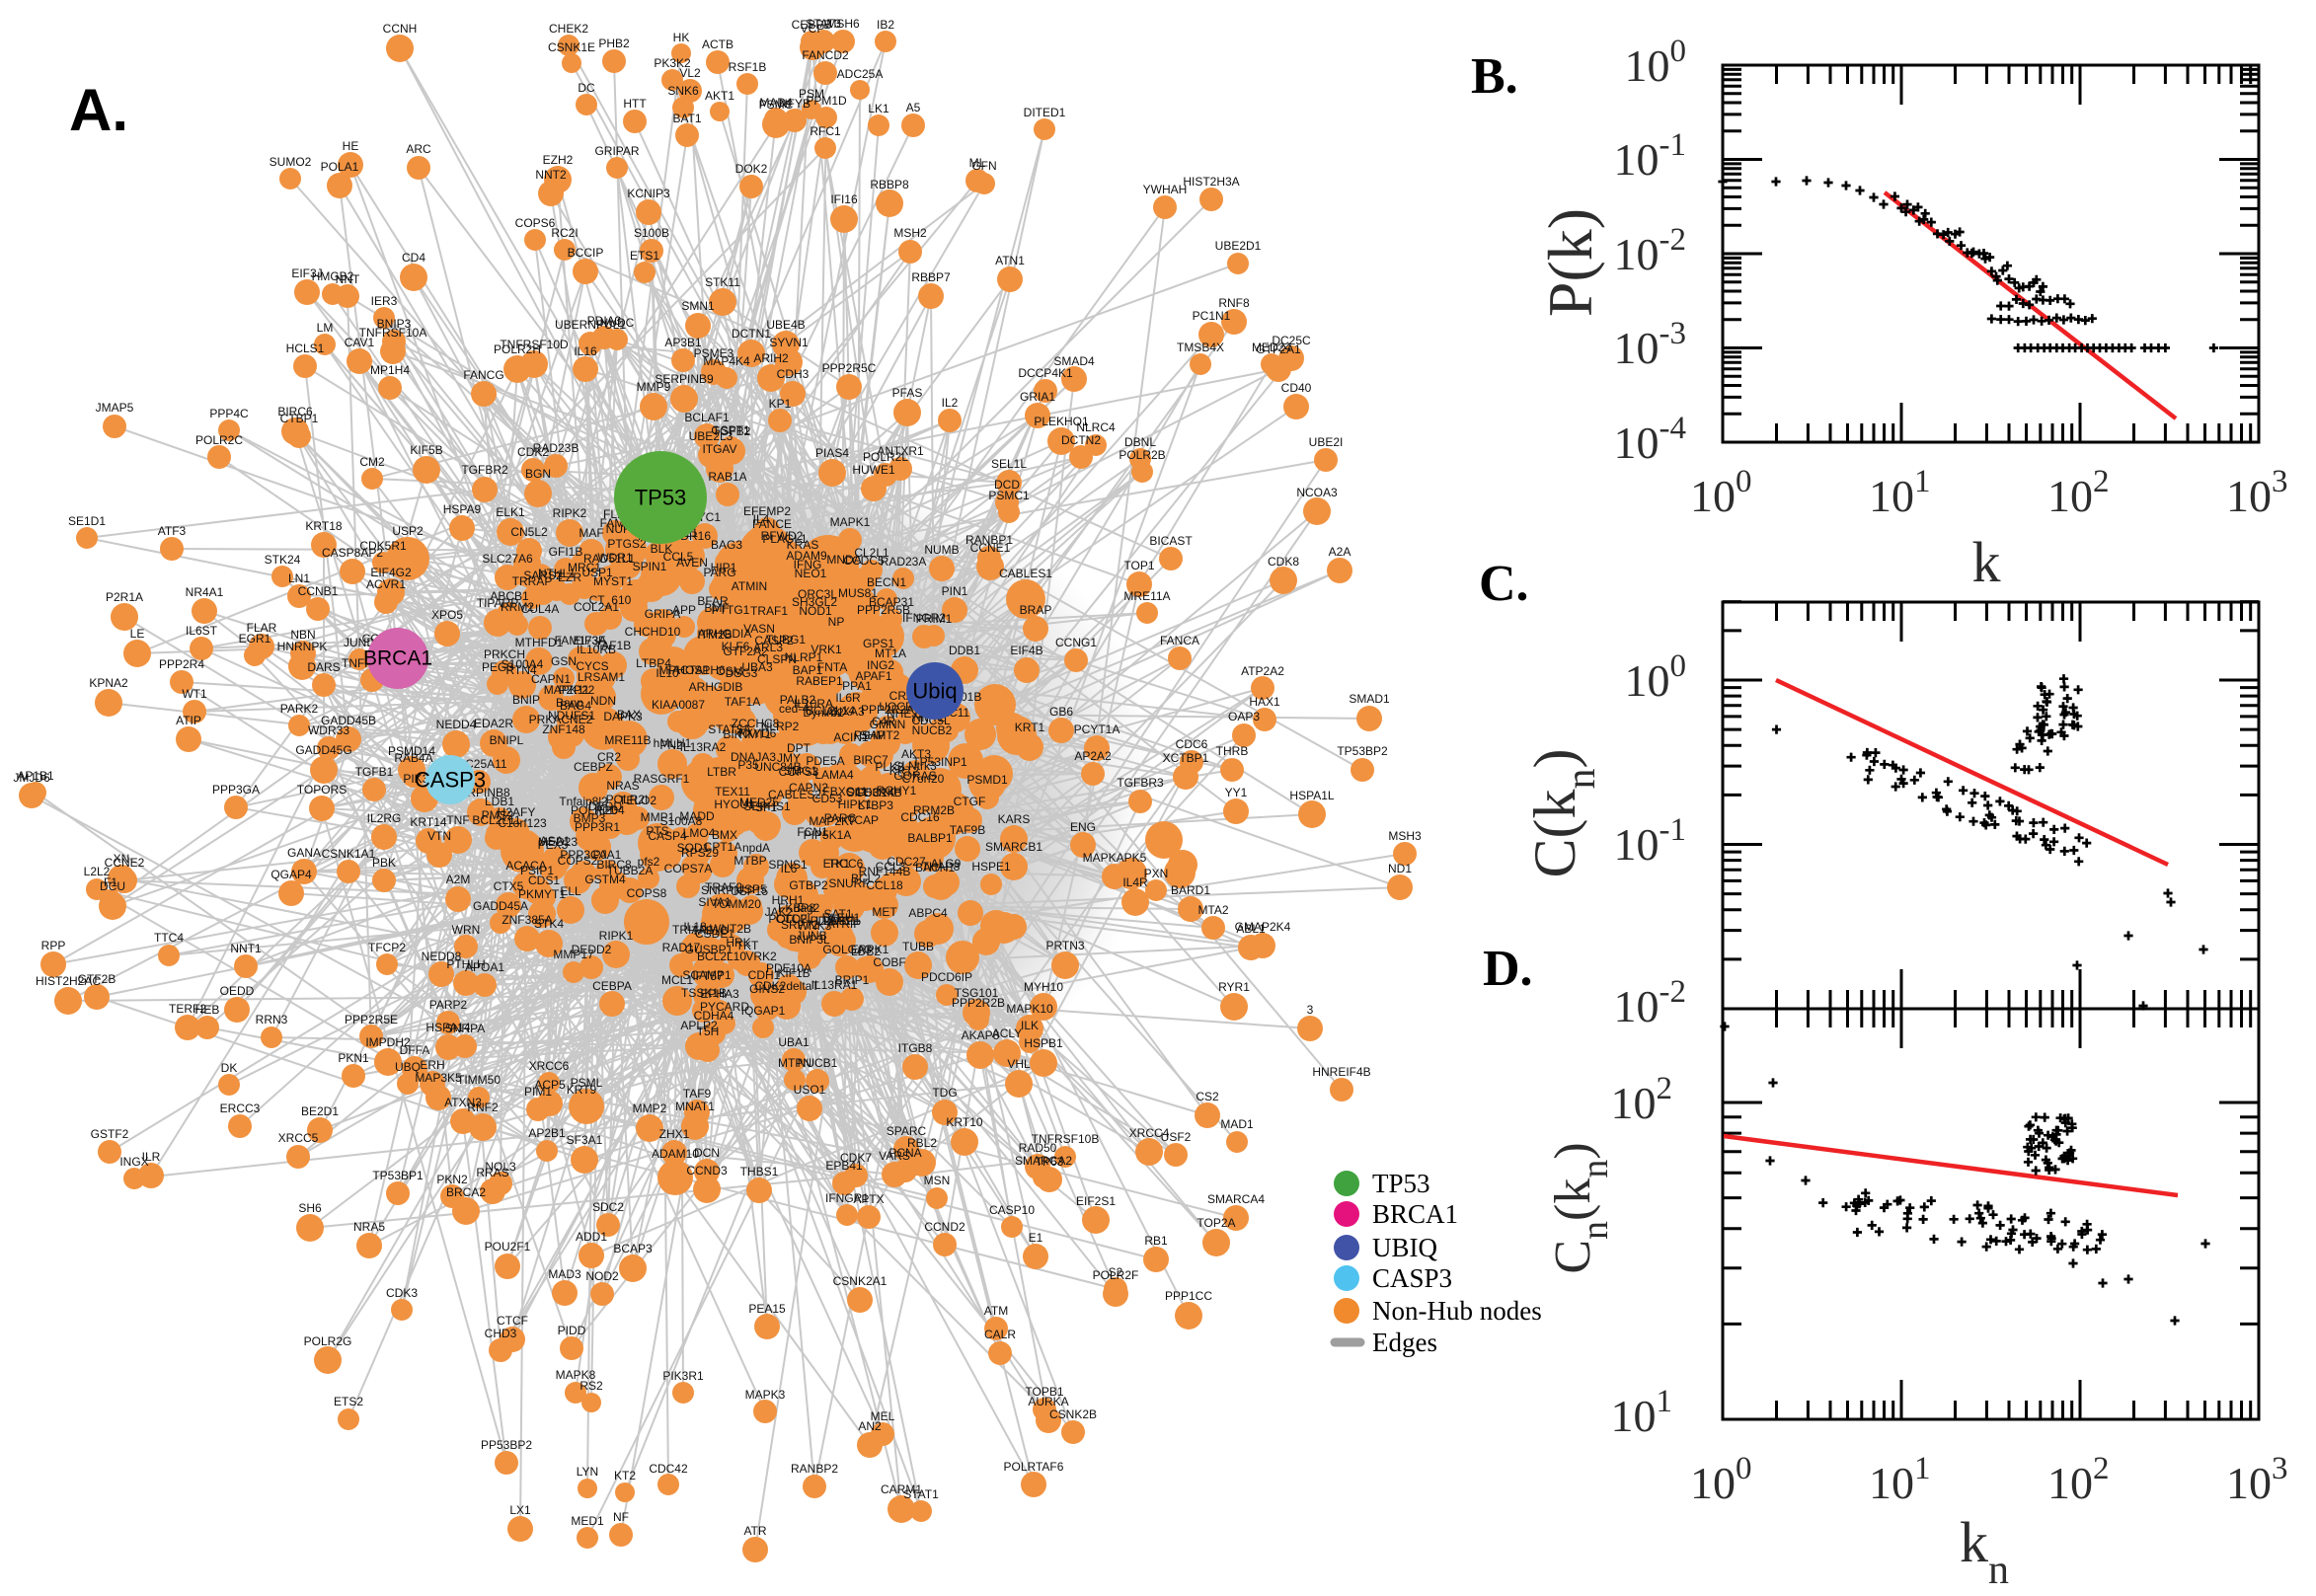 This screenshot has height=1596, width=2316. I want to click on svg-text: CLSPN, so click(777, 659).